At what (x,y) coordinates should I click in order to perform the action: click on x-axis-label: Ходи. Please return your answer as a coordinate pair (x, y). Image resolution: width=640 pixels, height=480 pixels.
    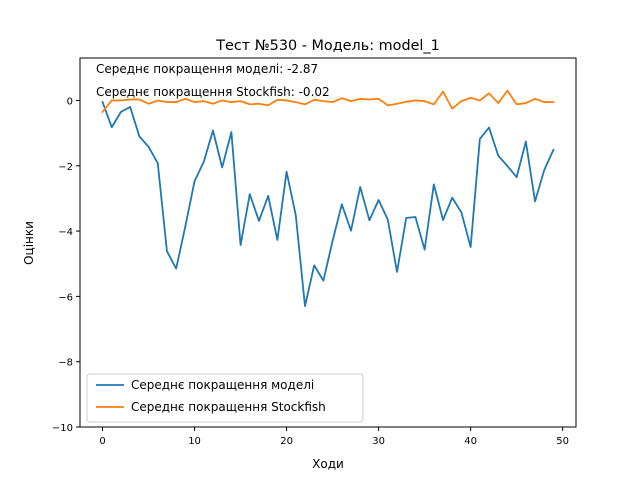
    Looking at the image, I should click on (328, 464).